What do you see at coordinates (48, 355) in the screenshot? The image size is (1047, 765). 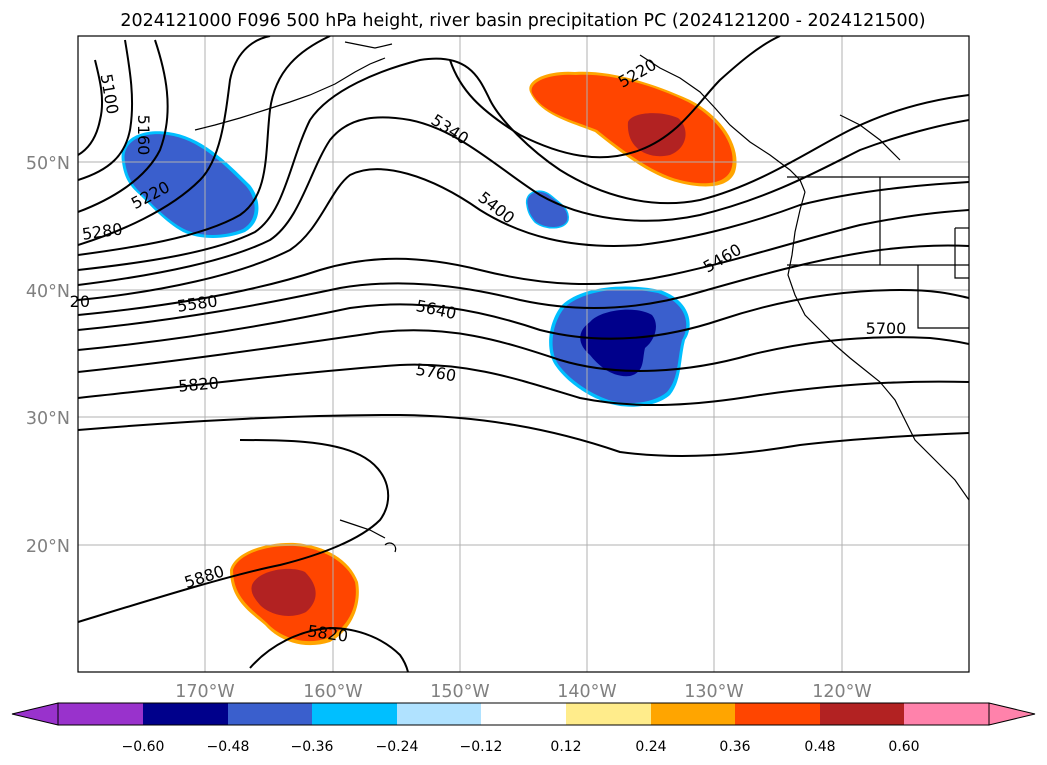 I see `latitude-labels: 50°N 40°N 30°N 20°N` at bounding box center [48, 355].